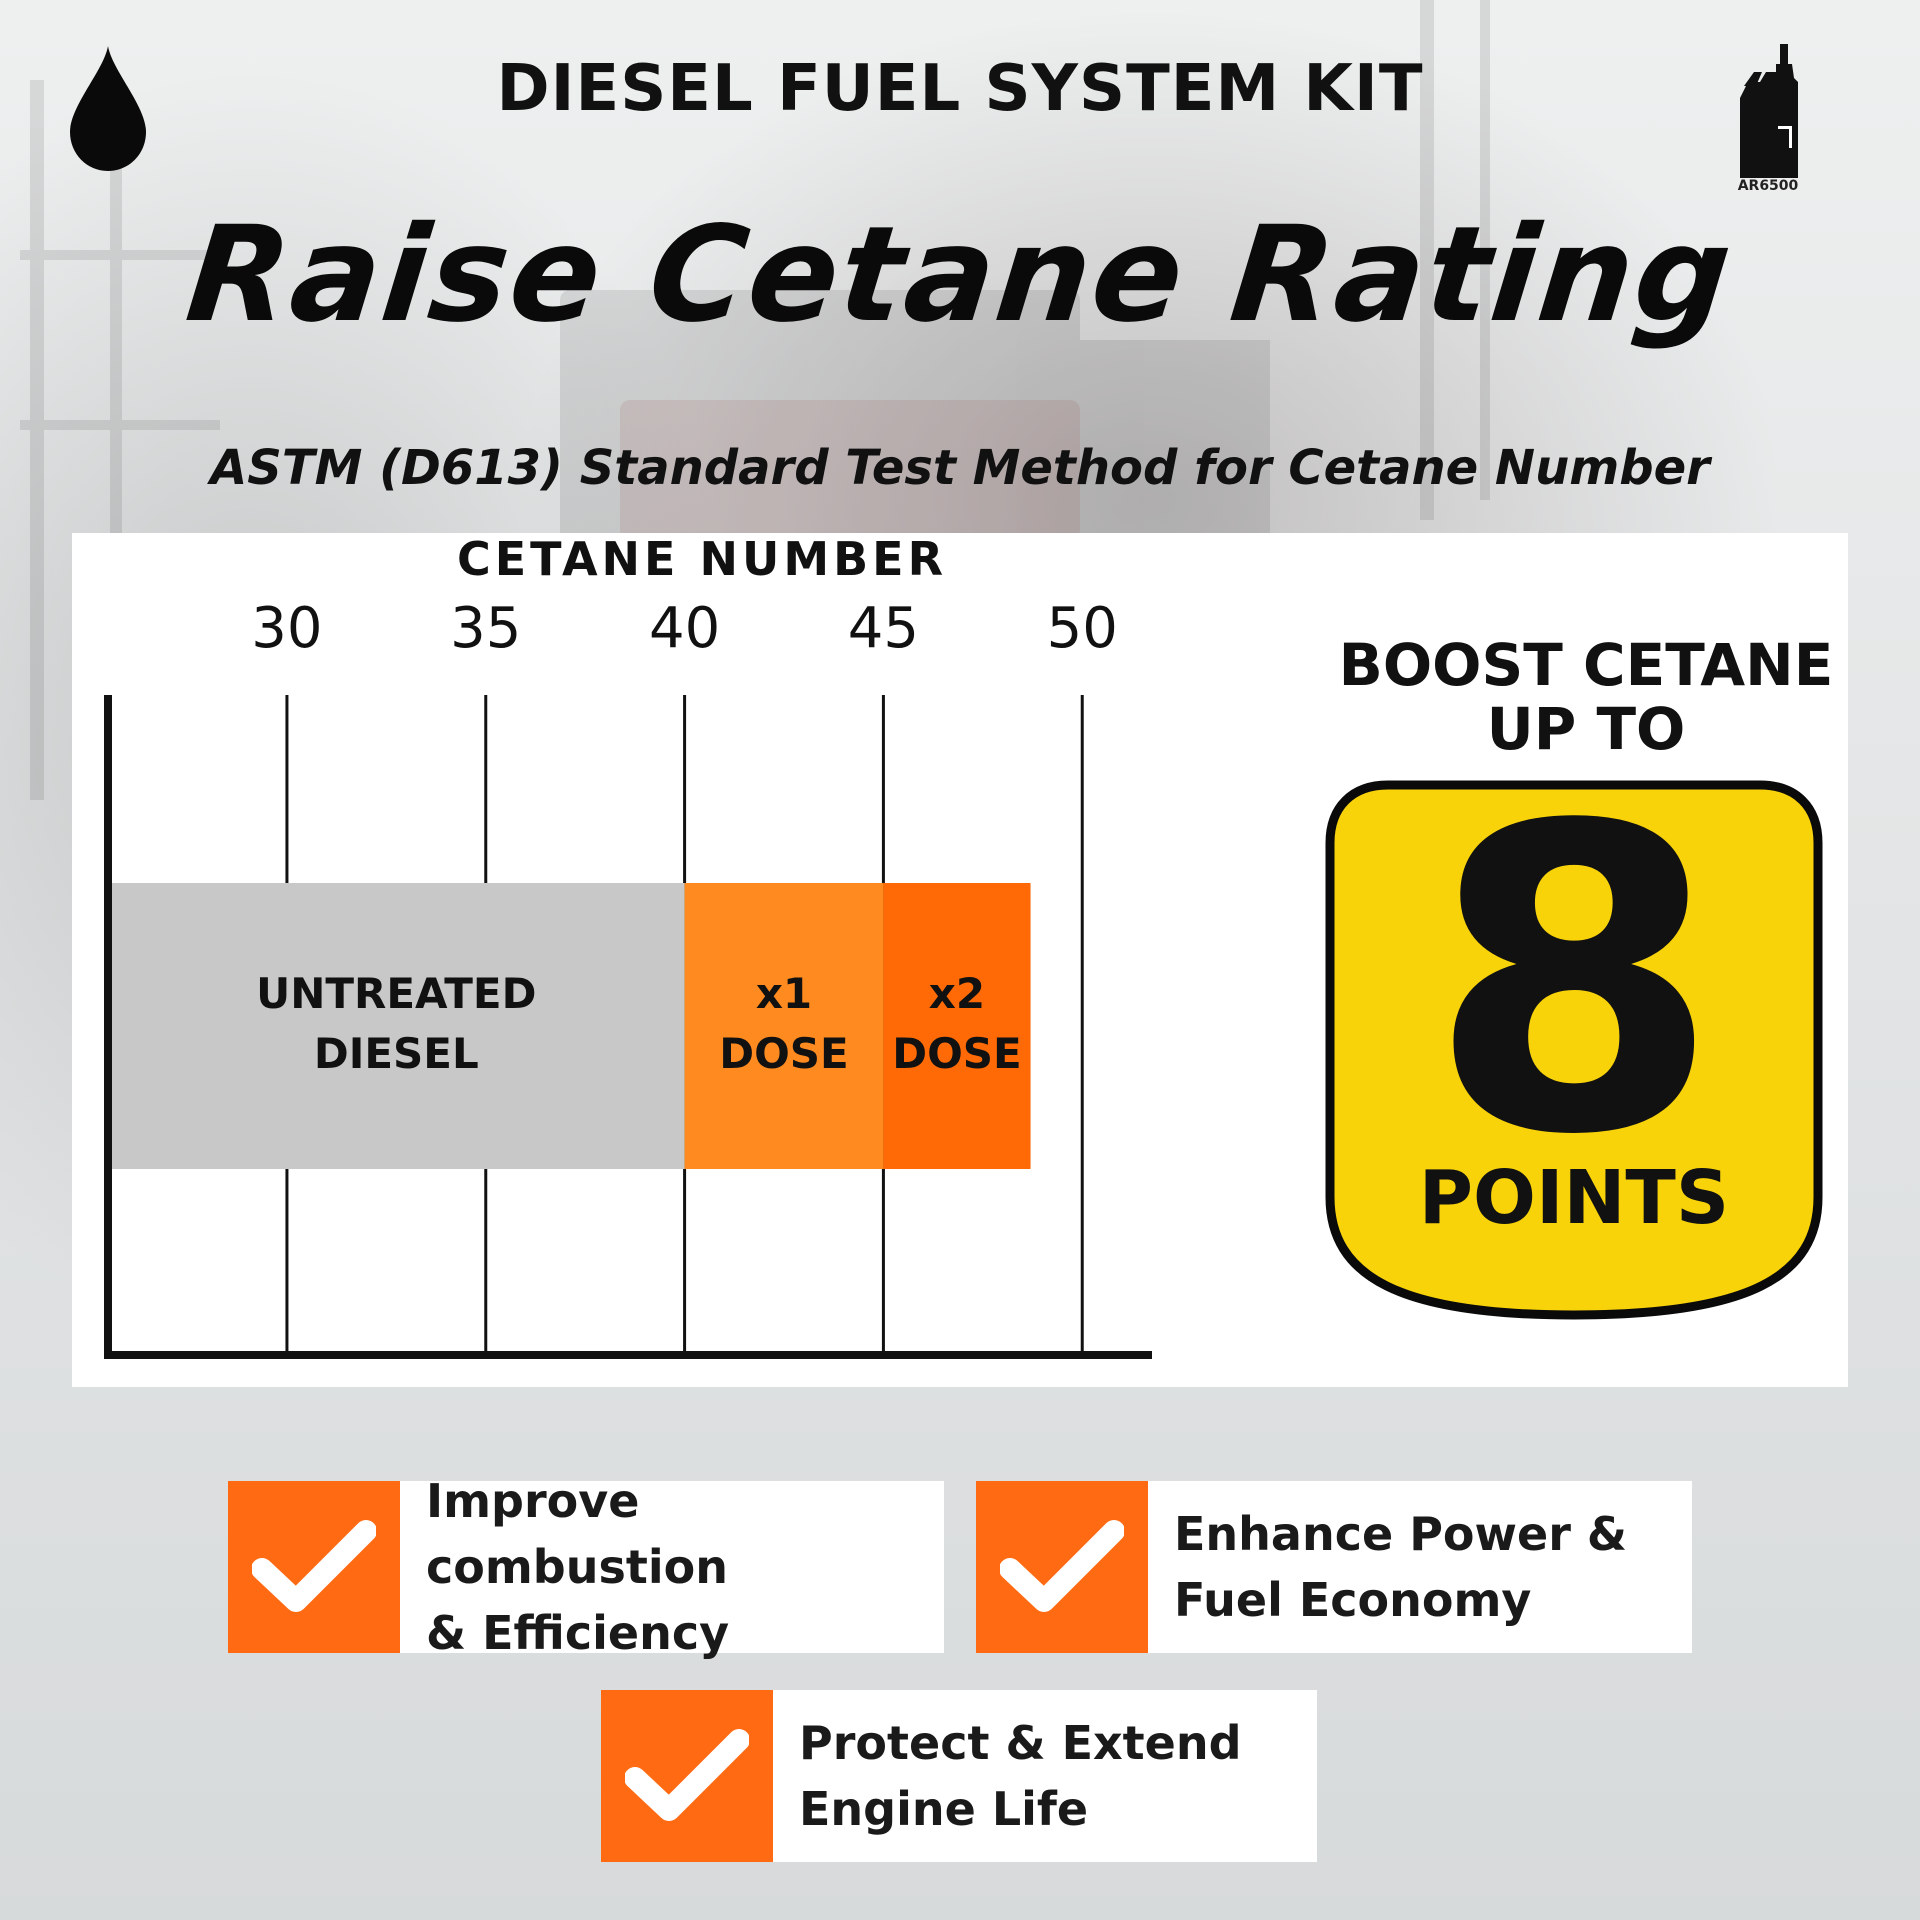  I want to click on benefit-card: Improve combustion & Efficiency, so click(586, 1567).